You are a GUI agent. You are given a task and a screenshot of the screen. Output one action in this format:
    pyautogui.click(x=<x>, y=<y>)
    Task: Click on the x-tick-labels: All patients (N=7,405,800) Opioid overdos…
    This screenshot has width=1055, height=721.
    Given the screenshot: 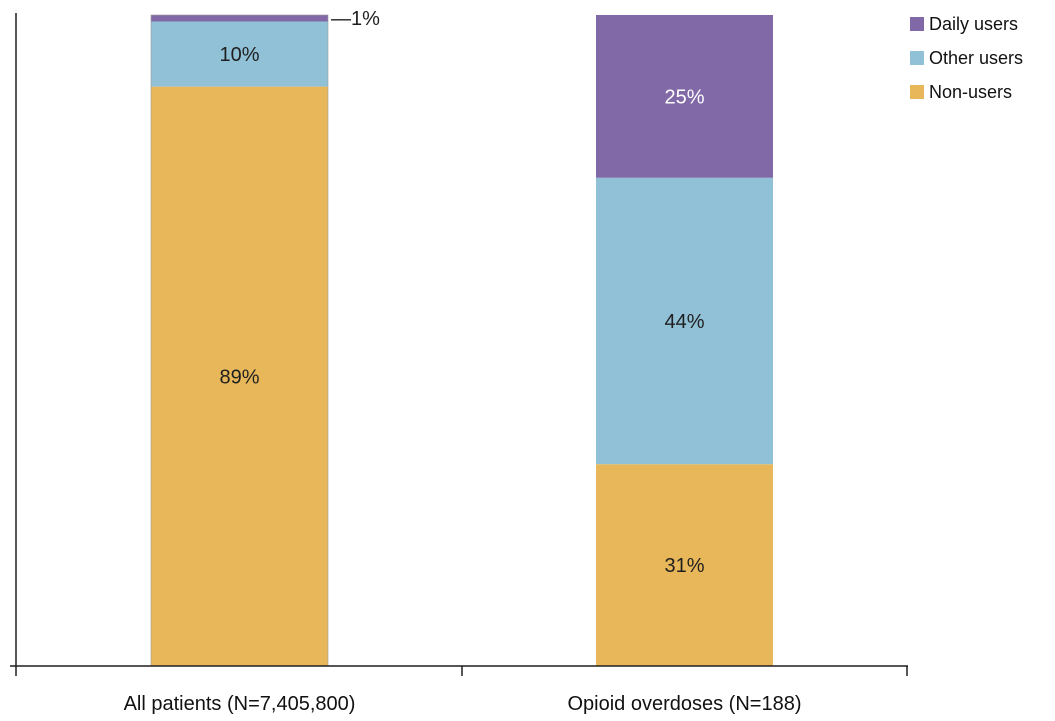 What is the action you would take?
    pyautogui.click(x=463, y=704)
    